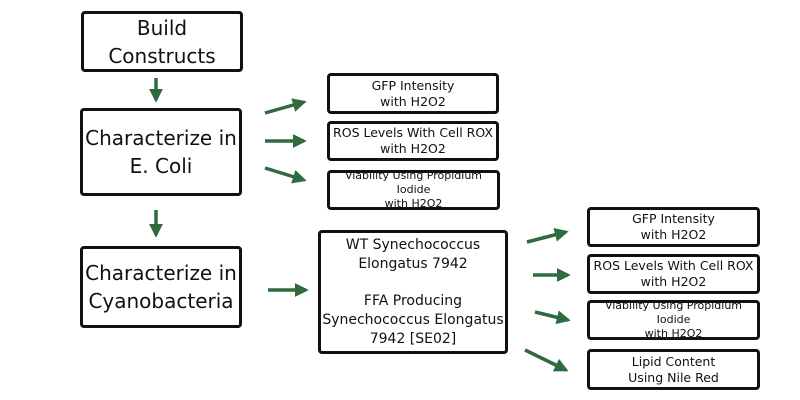  What do you see at coordinates (285, 175) in the screenshot?
I see `arrow-ecoli-to-viability` at bounding box center [285, 175].